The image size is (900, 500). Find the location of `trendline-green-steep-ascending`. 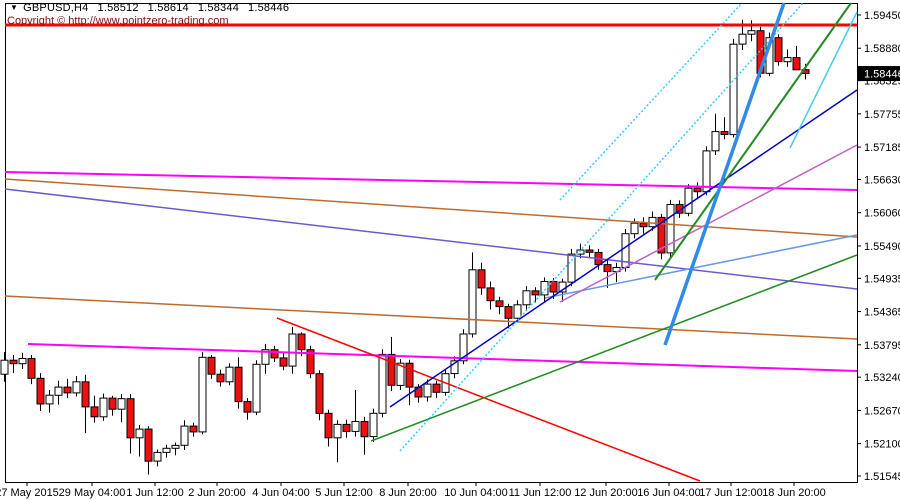

trendline-green-steep-ascending is located at coordinates (753, 141).